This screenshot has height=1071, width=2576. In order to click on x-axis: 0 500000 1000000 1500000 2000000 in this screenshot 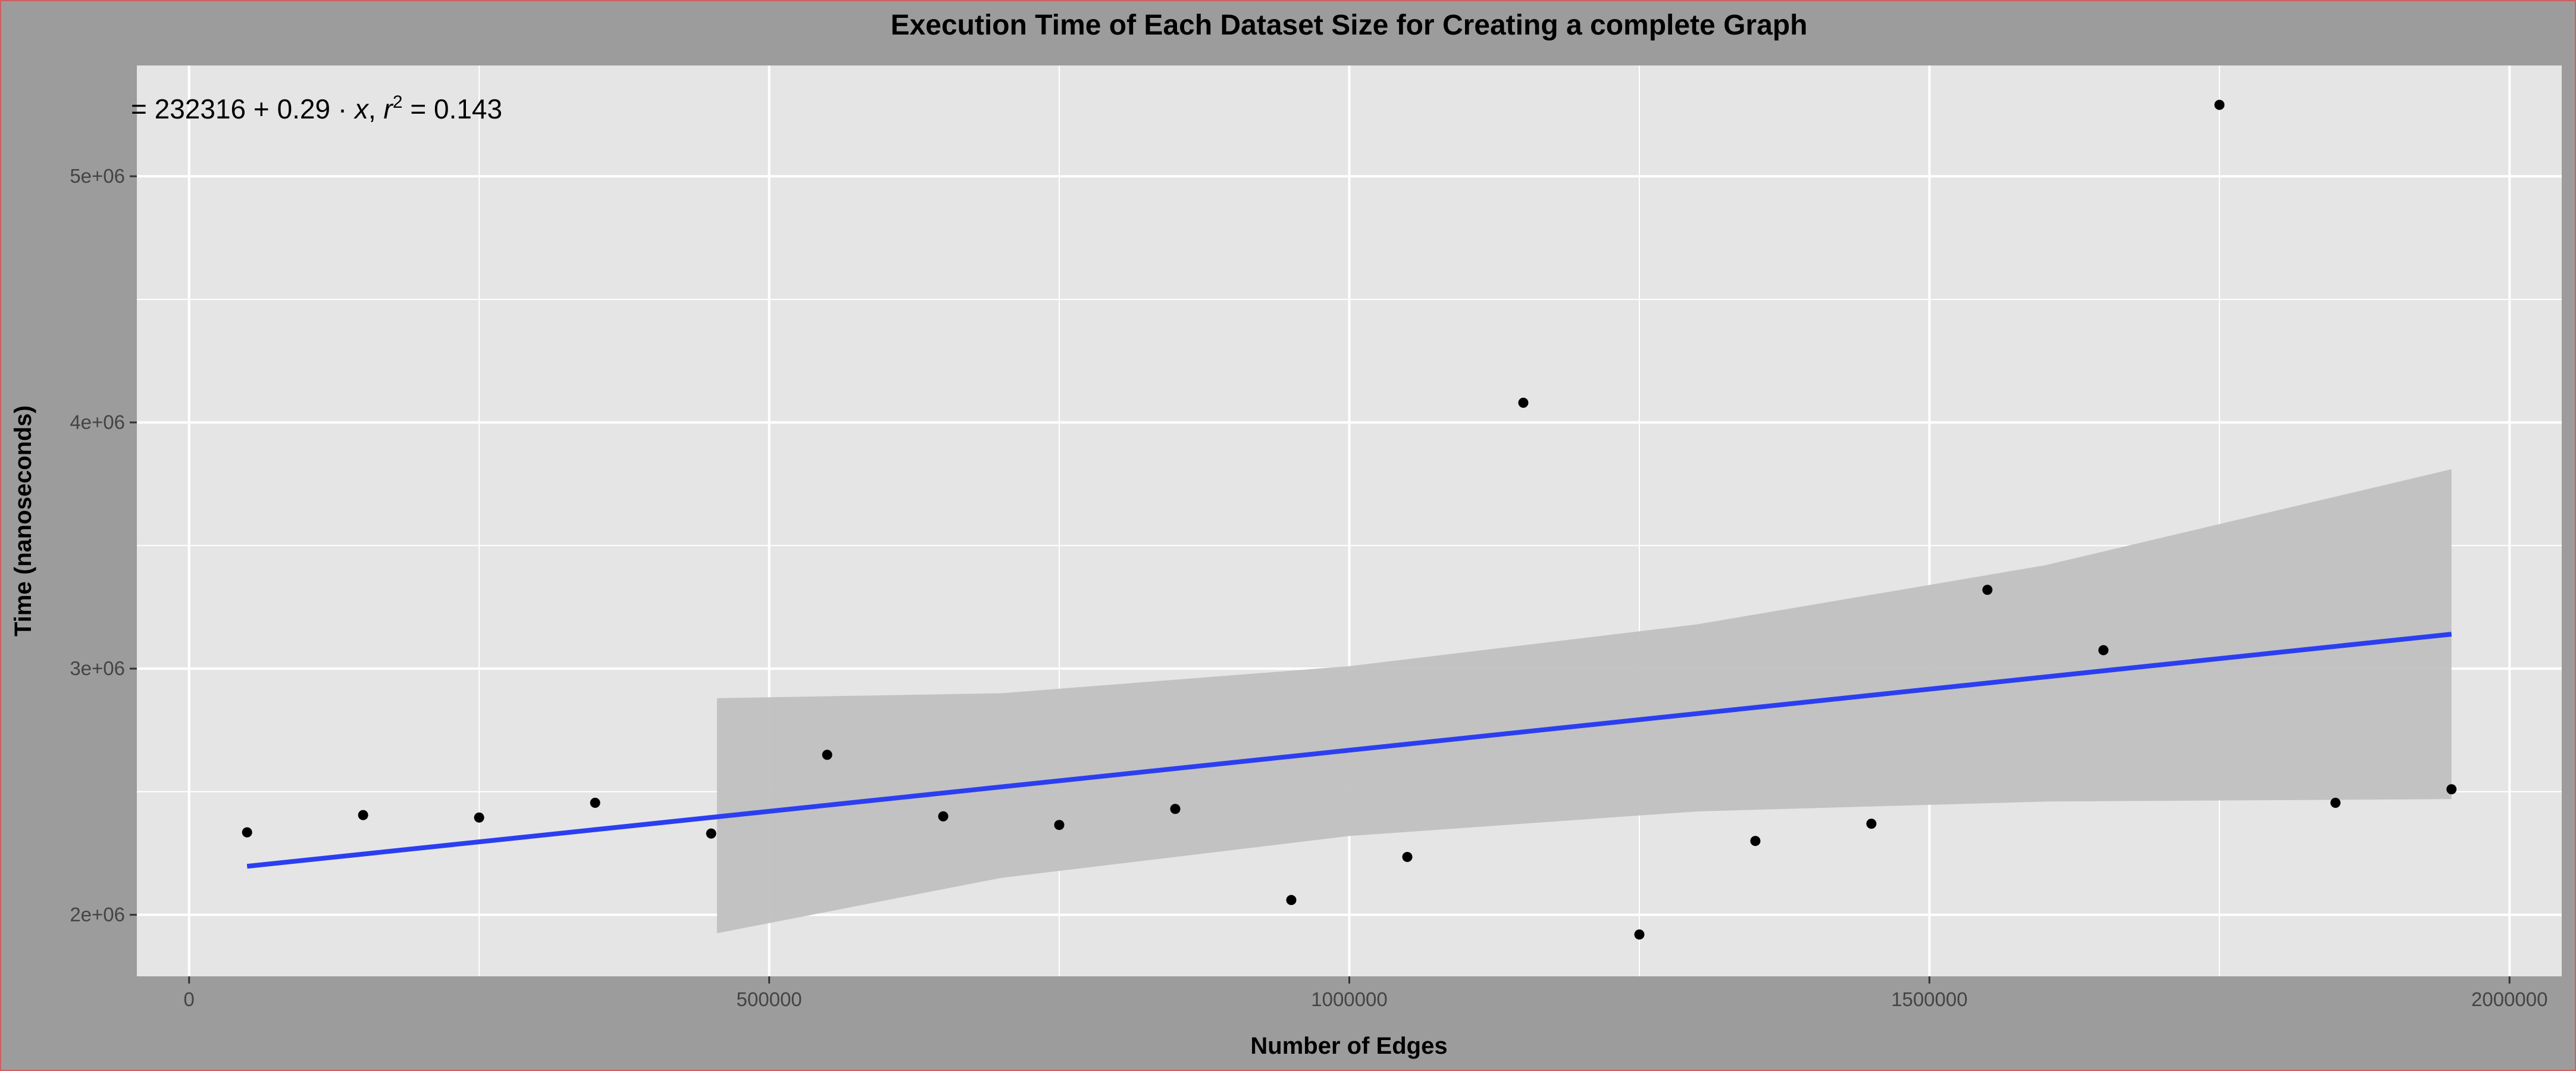, I will do `click(1366, 993)`.